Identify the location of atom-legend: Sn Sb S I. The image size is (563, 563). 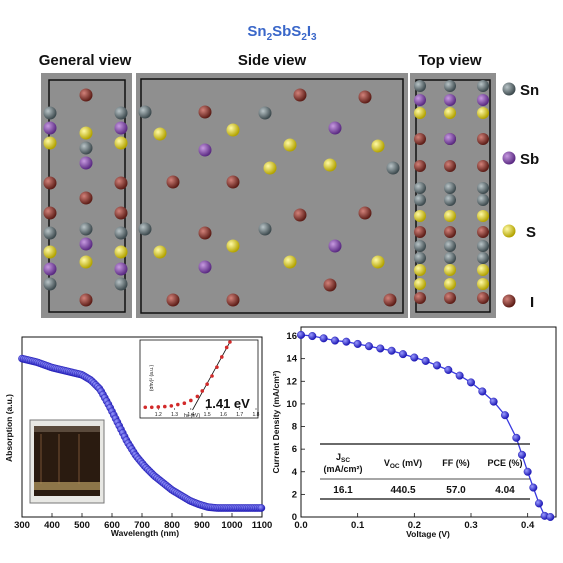
(520, 196).